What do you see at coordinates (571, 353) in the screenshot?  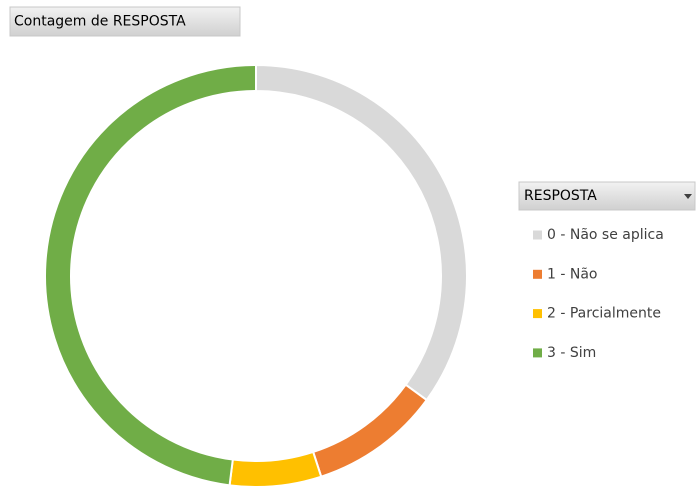 I see `legend-label: 3 - Sim` at bounding box center [571, 353].